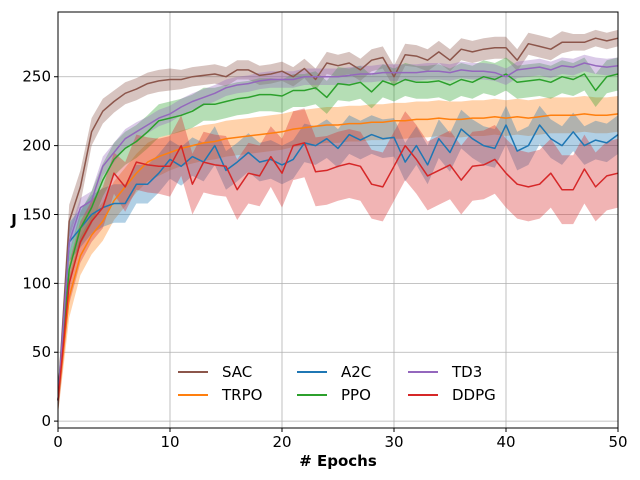  I want to click on y-tick-label: 0, so click(46, 421).